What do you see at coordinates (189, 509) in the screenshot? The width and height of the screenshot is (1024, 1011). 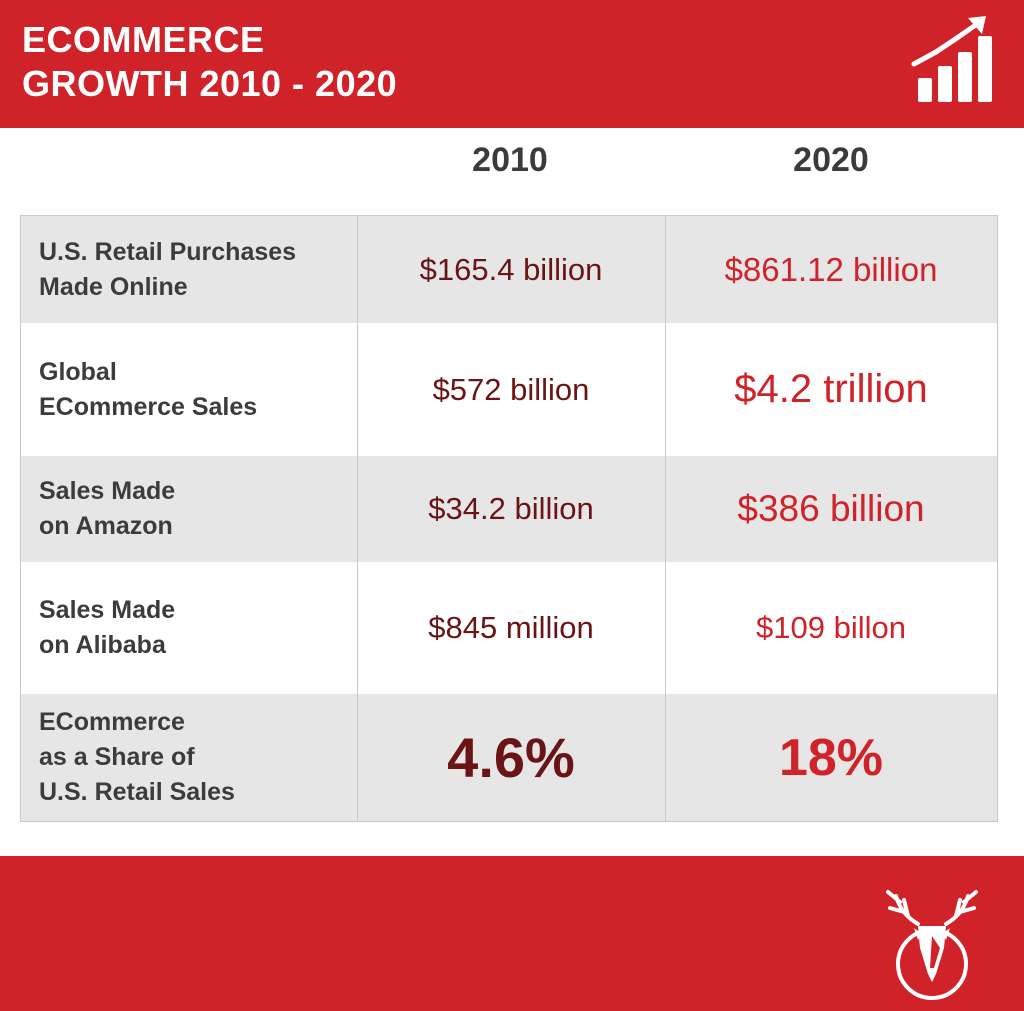 I see `row-label: Sales Made on Amazon` at bounding box center [189, 509].